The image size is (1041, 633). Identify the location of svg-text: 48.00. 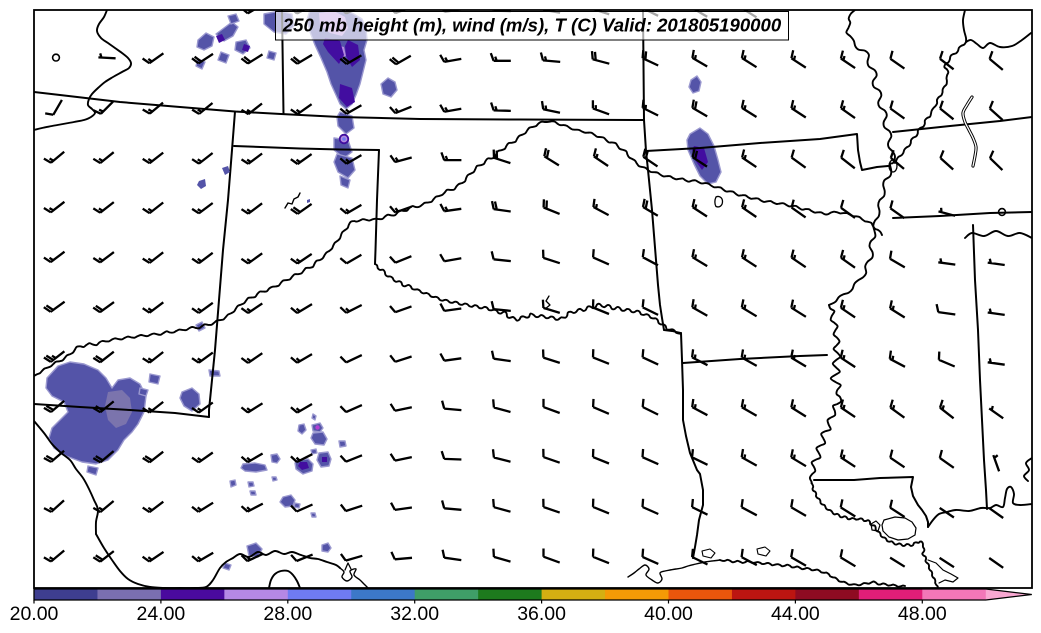
(922, 614).